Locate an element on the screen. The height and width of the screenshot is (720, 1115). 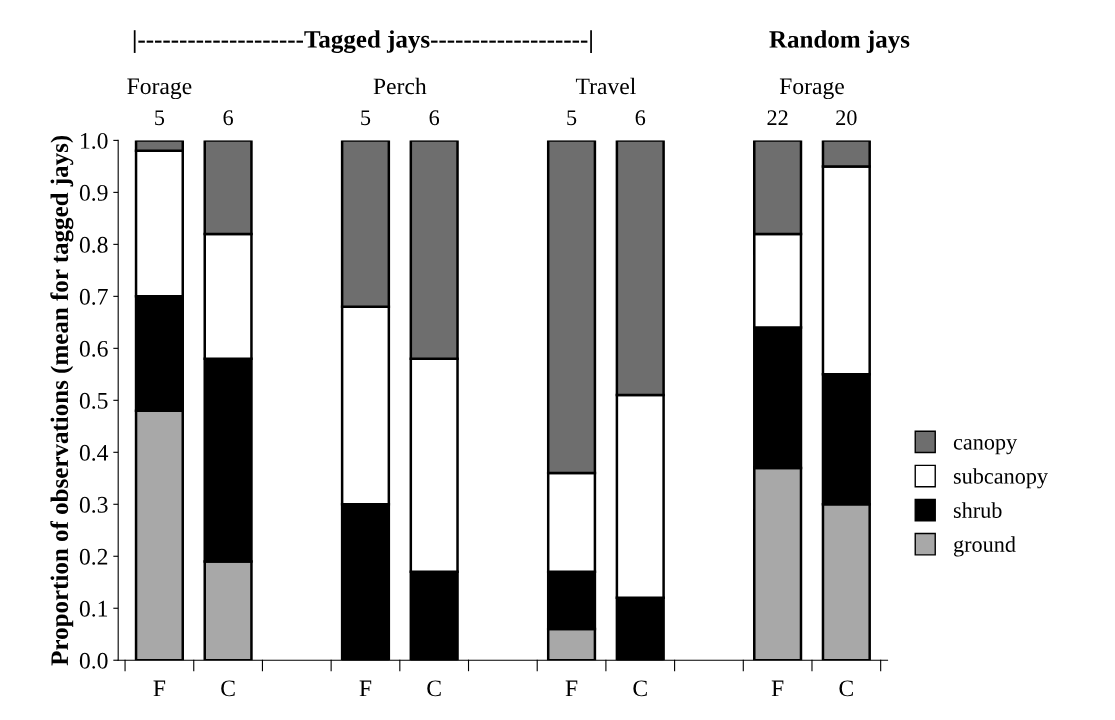
y-tick-label: 0.9 is located at coordinates (93, 192).